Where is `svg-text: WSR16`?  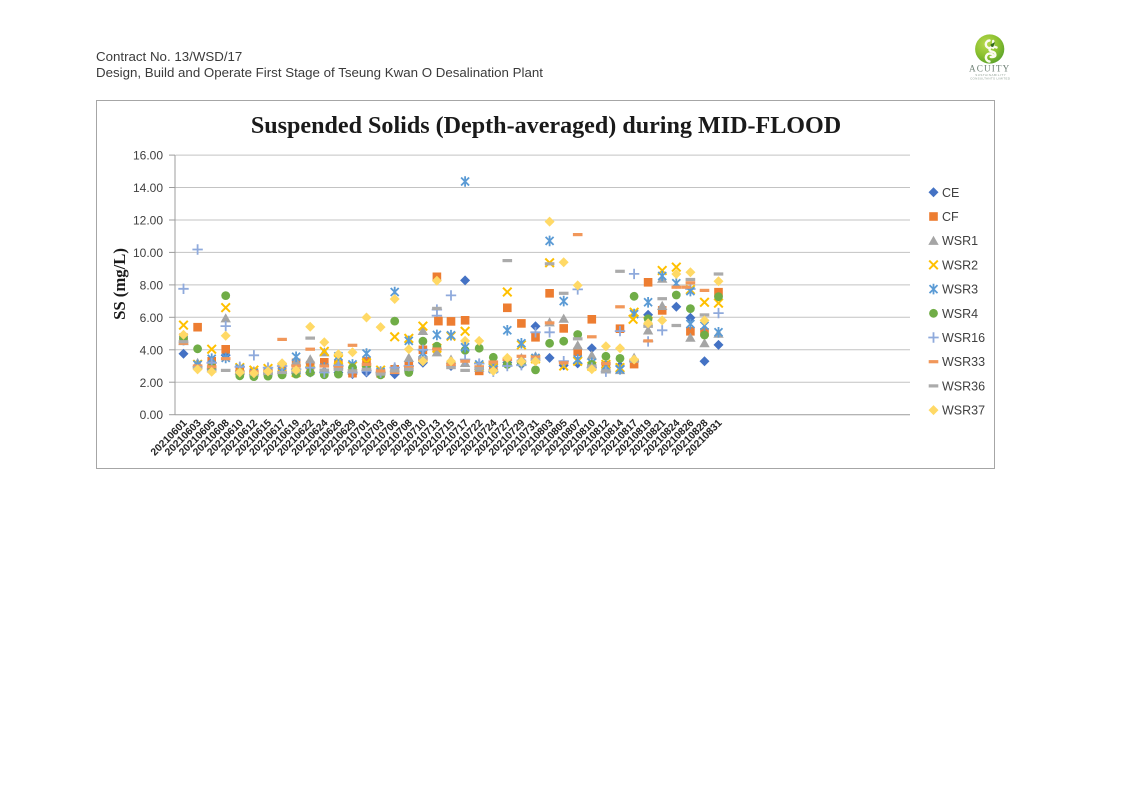 svg-text: WSR16 is located at coordinates (963, 338).